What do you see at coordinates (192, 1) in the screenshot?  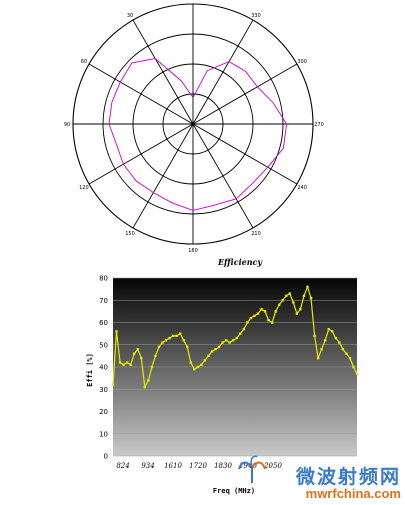 I see `polar-angle-label: 0` at bounding box center [192, 1].